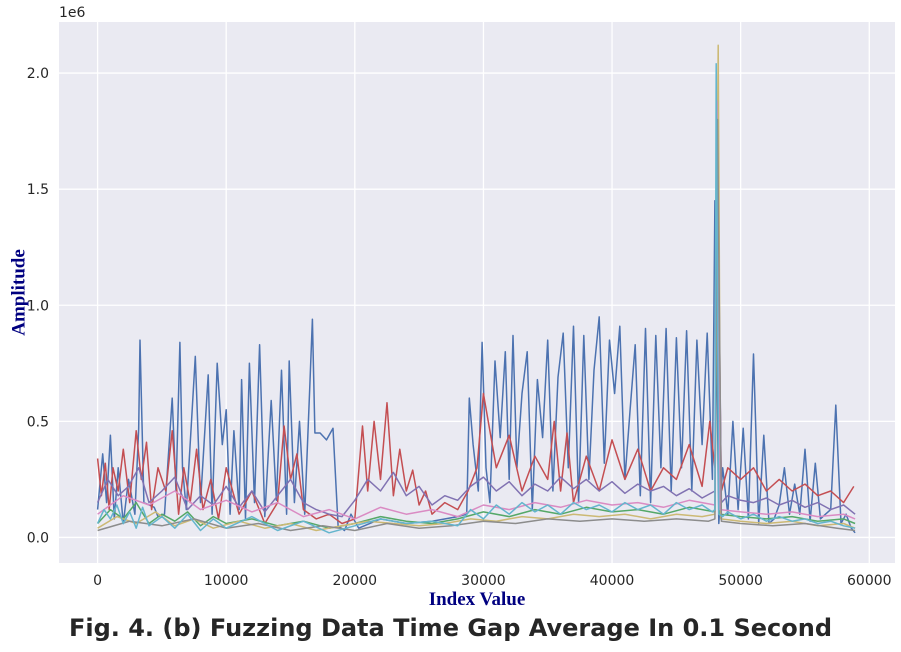  Describe the element at coordinates (355, 581) in the screenshot. I see `x-tick-label: 20000` at that location.